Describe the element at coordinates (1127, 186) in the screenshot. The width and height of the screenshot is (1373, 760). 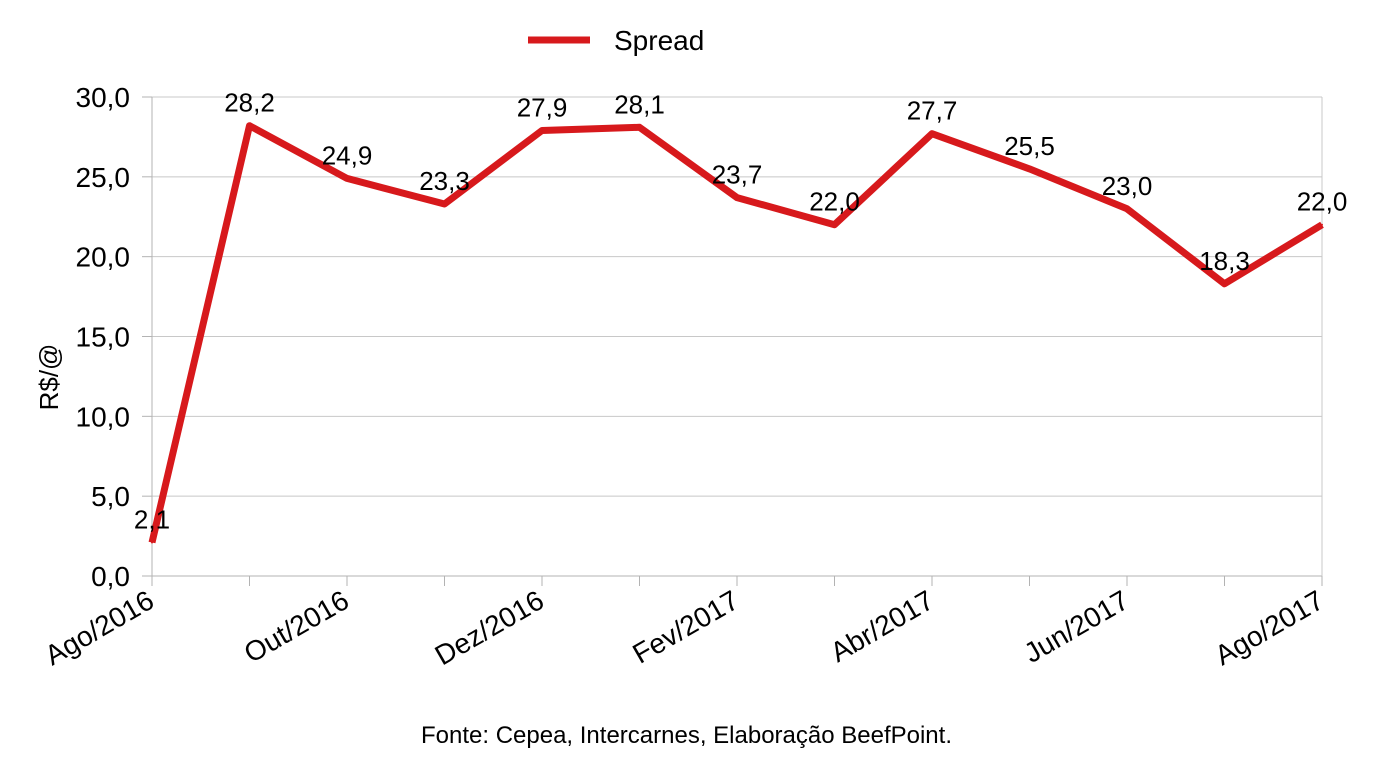
I see `data-label: 23,0` at that location.